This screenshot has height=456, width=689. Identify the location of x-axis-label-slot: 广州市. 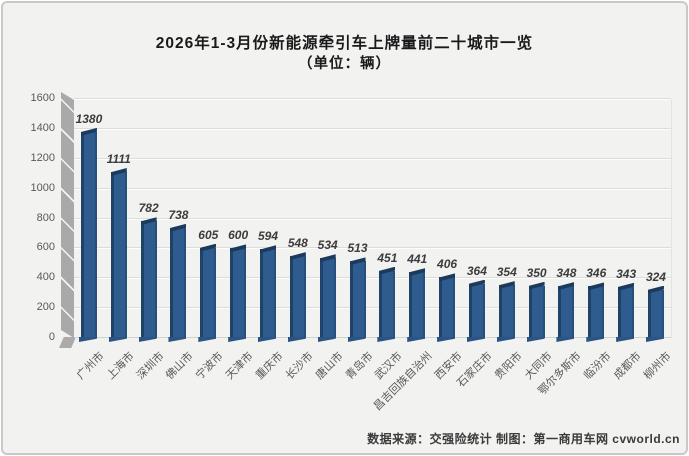
(90, 387).